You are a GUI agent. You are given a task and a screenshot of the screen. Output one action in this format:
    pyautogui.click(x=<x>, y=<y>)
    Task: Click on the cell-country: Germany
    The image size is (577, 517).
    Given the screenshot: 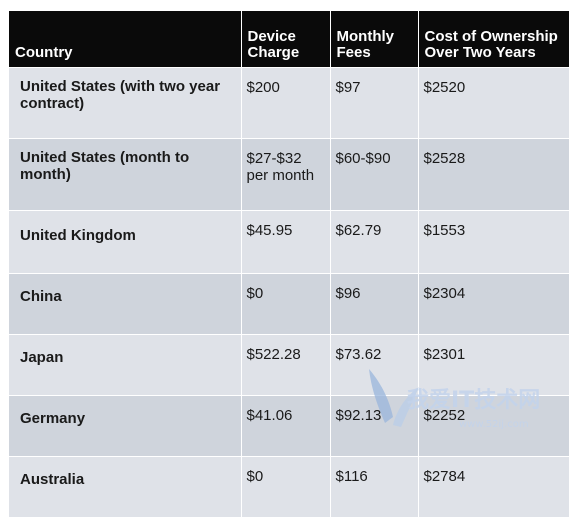 What is the action you would take?
    pyautogui.click(x=125, y=426)
    